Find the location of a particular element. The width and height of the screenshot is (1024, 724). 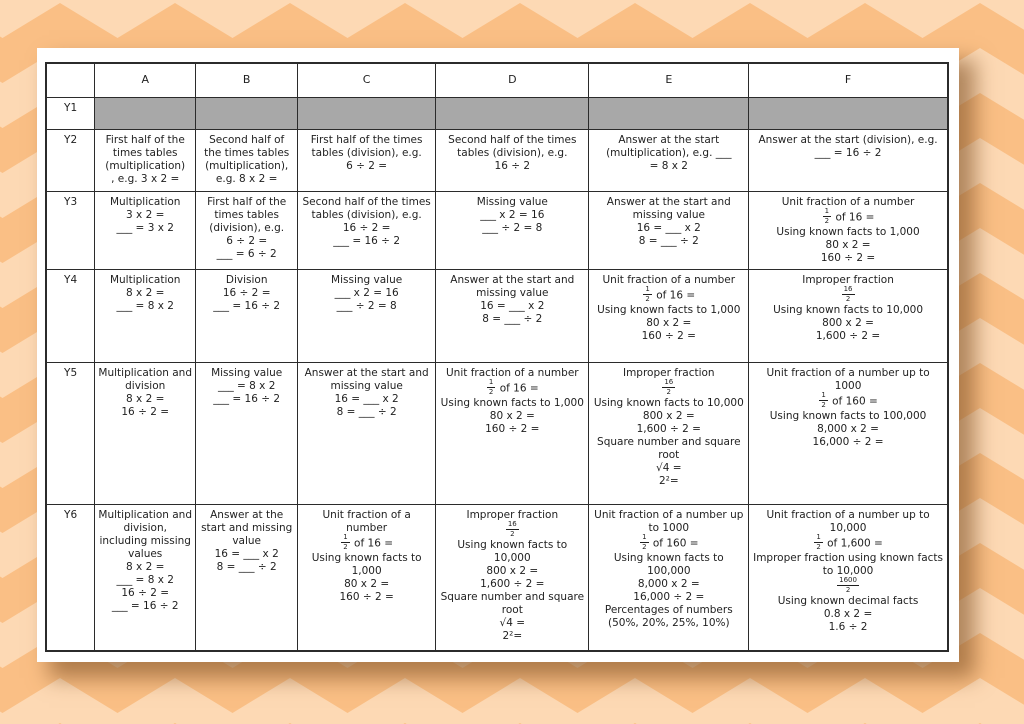

cell-line: Improper fraction is located at coordinates (668, 372).